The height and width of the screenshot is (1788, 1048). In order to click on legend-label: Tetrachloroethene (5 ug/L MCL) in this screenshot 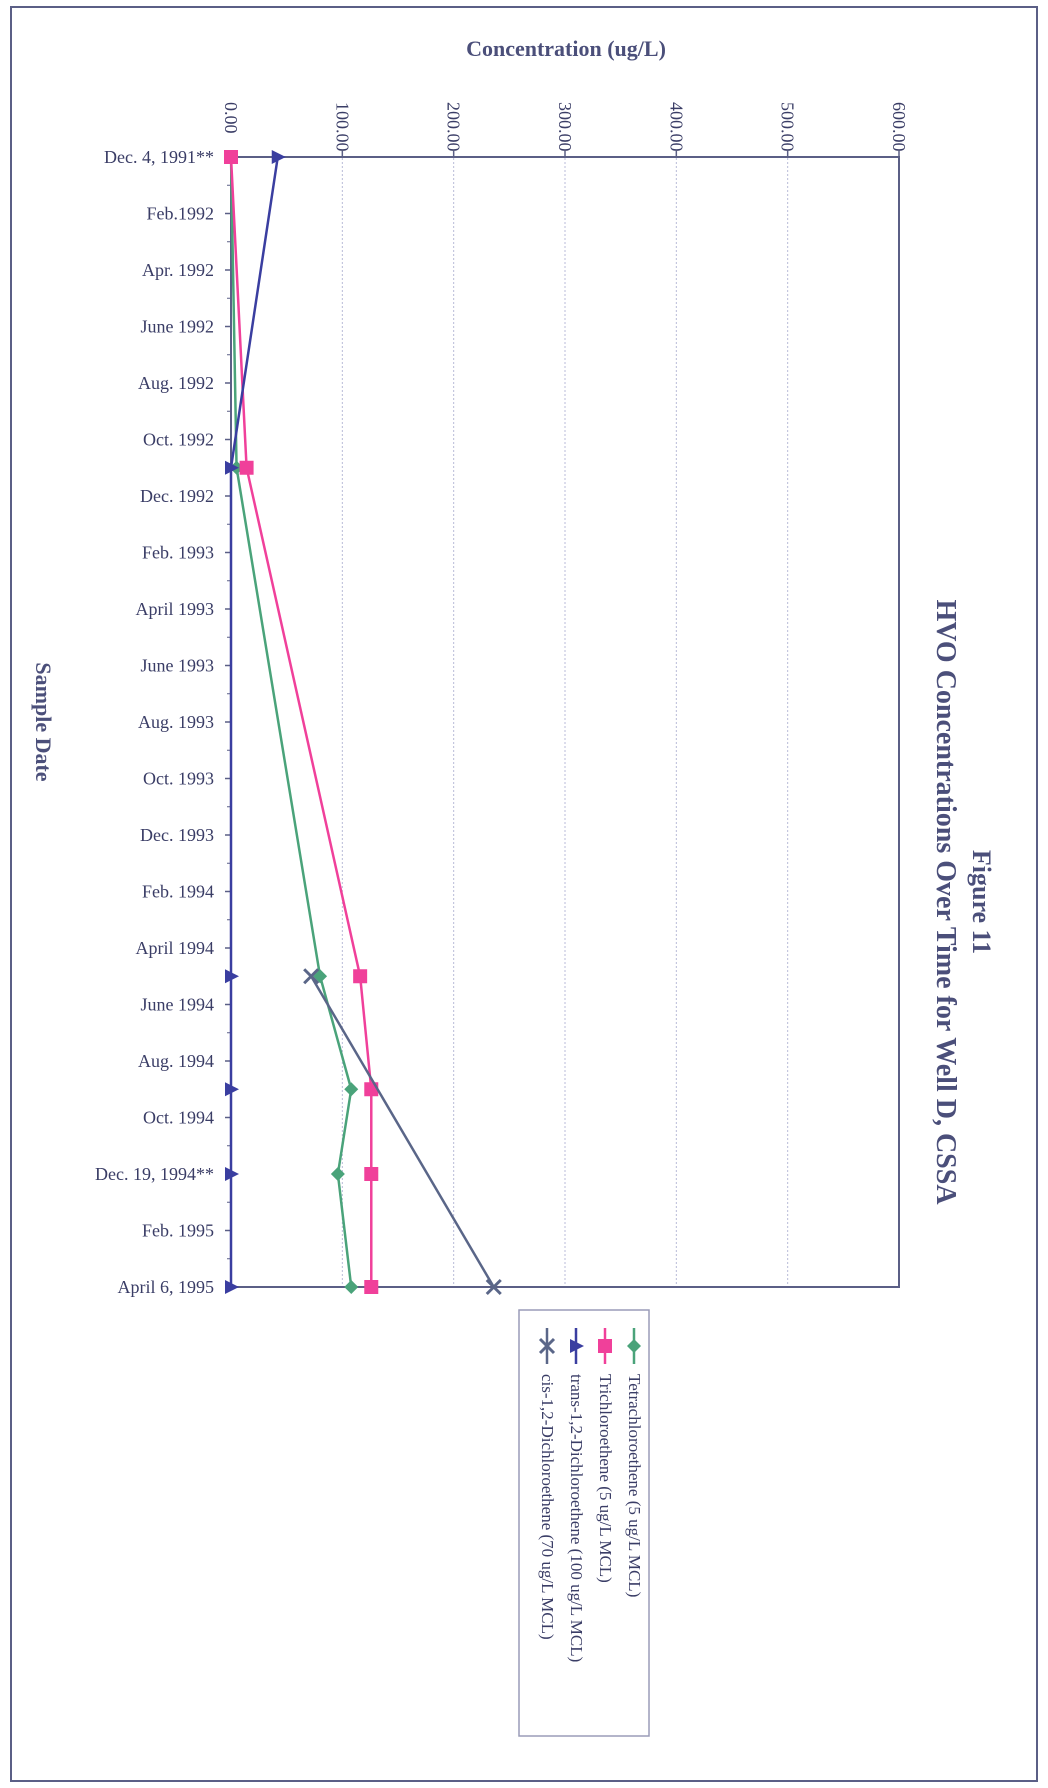, I will do `click(634, 1485)`.